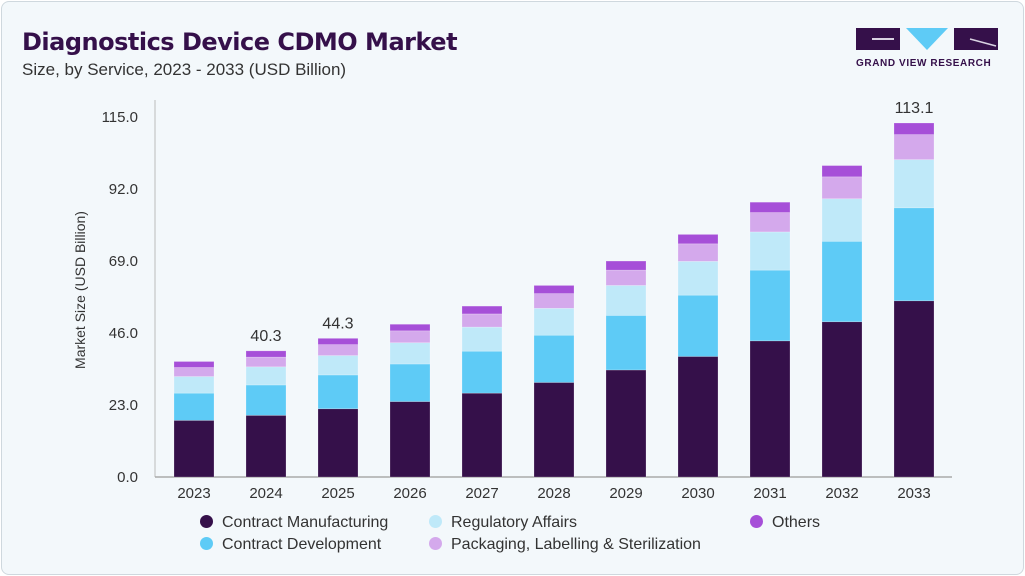  I want to click on x-tick-label: 2023, so click(193, 493).